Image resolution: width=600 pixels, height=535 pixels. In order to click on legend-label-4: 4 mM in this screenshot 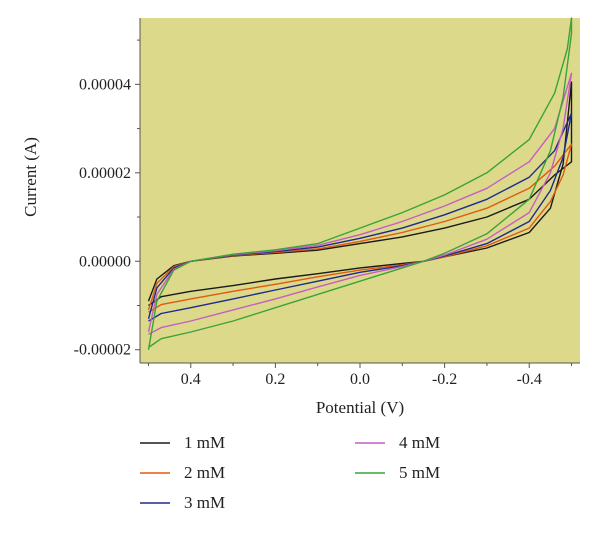, I will do `click(419, 442)`.